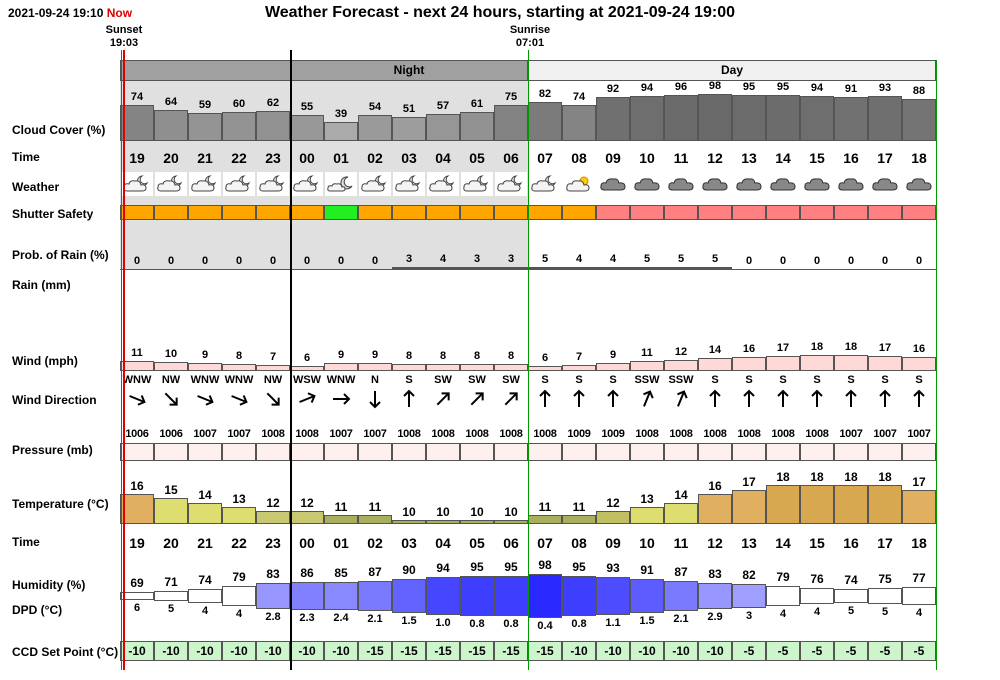  I want to click on hour-cell: 06, so click(511, 543).